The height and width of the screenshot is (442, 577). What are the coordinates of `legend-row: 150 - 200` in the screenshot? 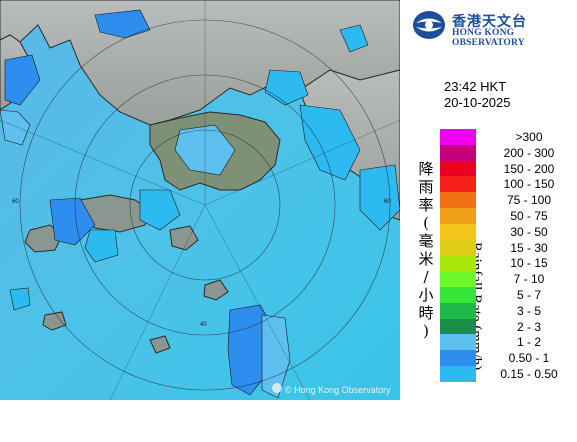 It's located at (507, 168).